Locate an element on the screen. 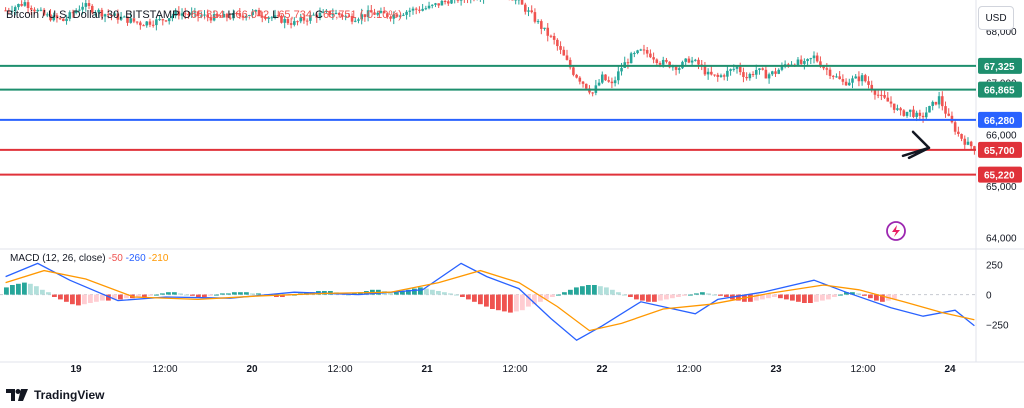  level-price-label: 65,220 is located at coordinates (999, 176).